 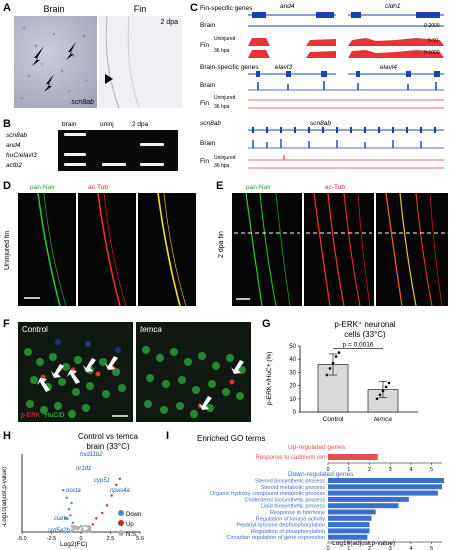 I want to click on panel-h-title: Control vs temca brain (33°C), so click(x=108, y=442).